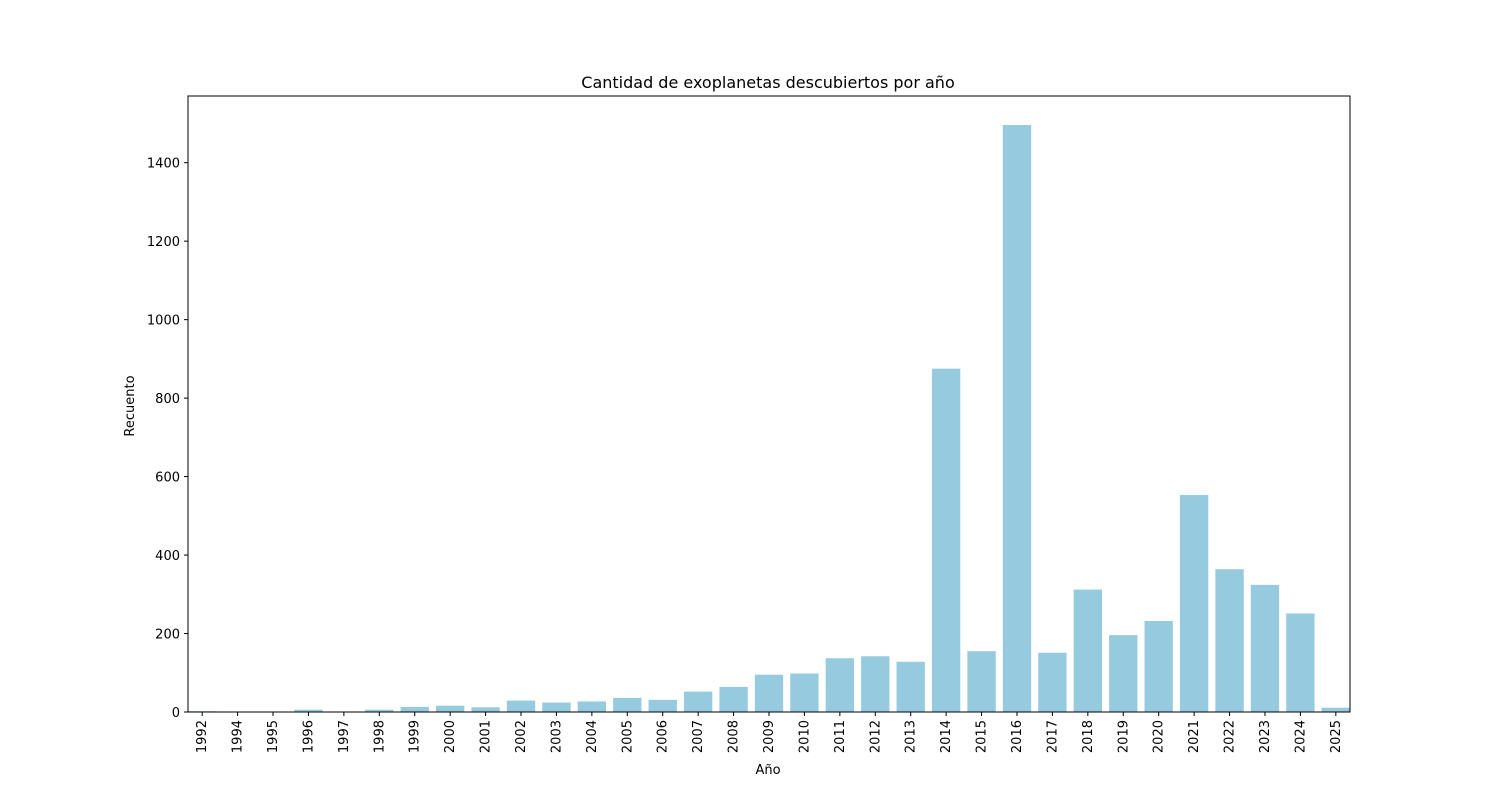 The width and height of the screenshot is (1500, 800). What do you see at coordinates (1123, 736) in the screenshot?
I see `x-tick-label-2019: 2019` at bounding box center [1123, 736].